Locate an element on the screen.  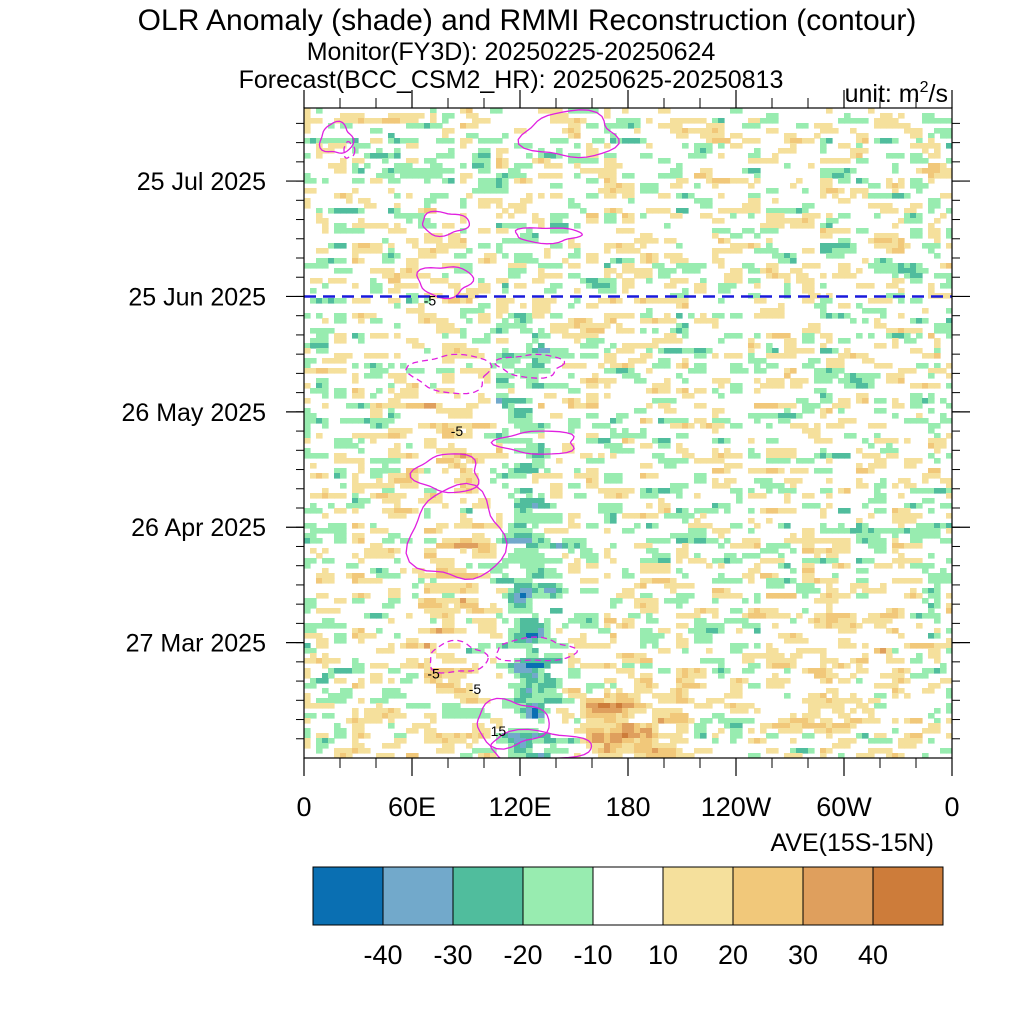
shade-cell-2077 is located at coordinates (379, 376).